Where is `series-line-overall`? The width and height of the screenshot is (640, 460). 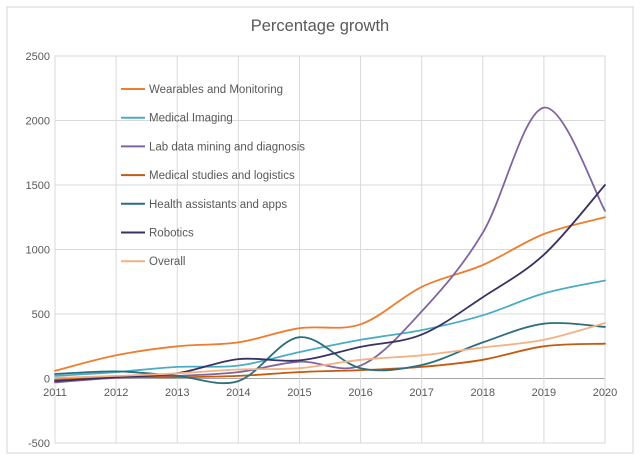
series-line-overall is located at coordinates (330, 350).